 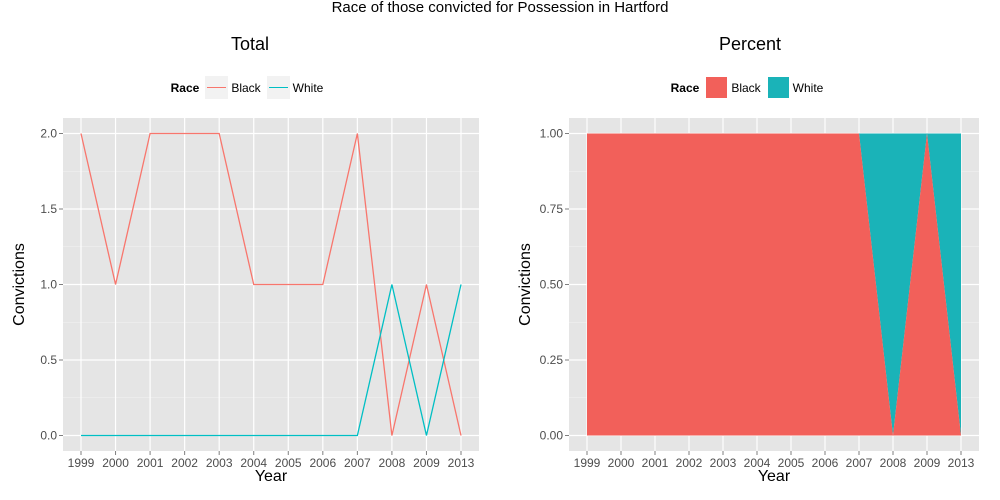 I want to click on legend-total: Race Black White, so click(x=250, y=87).